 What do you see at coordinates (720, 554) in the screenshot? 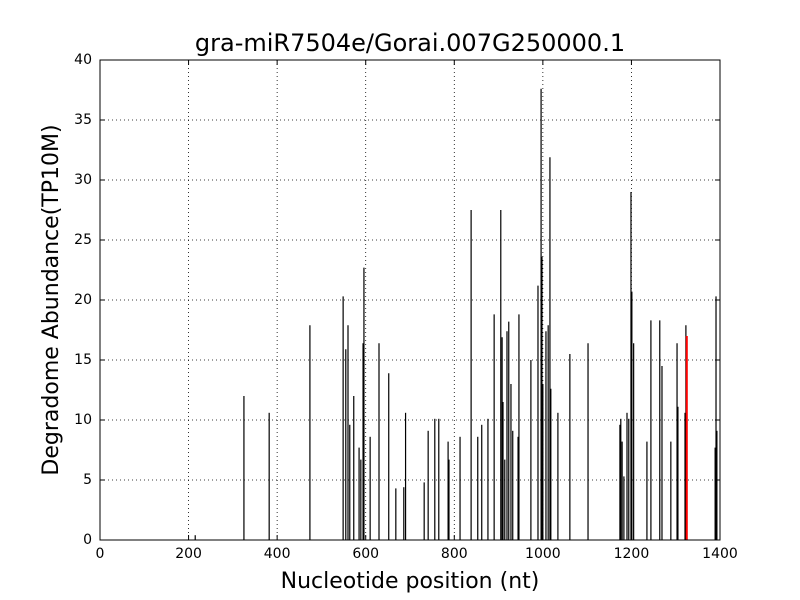
I see `x-tick-label: 1400` at bounding box center [720, 554].